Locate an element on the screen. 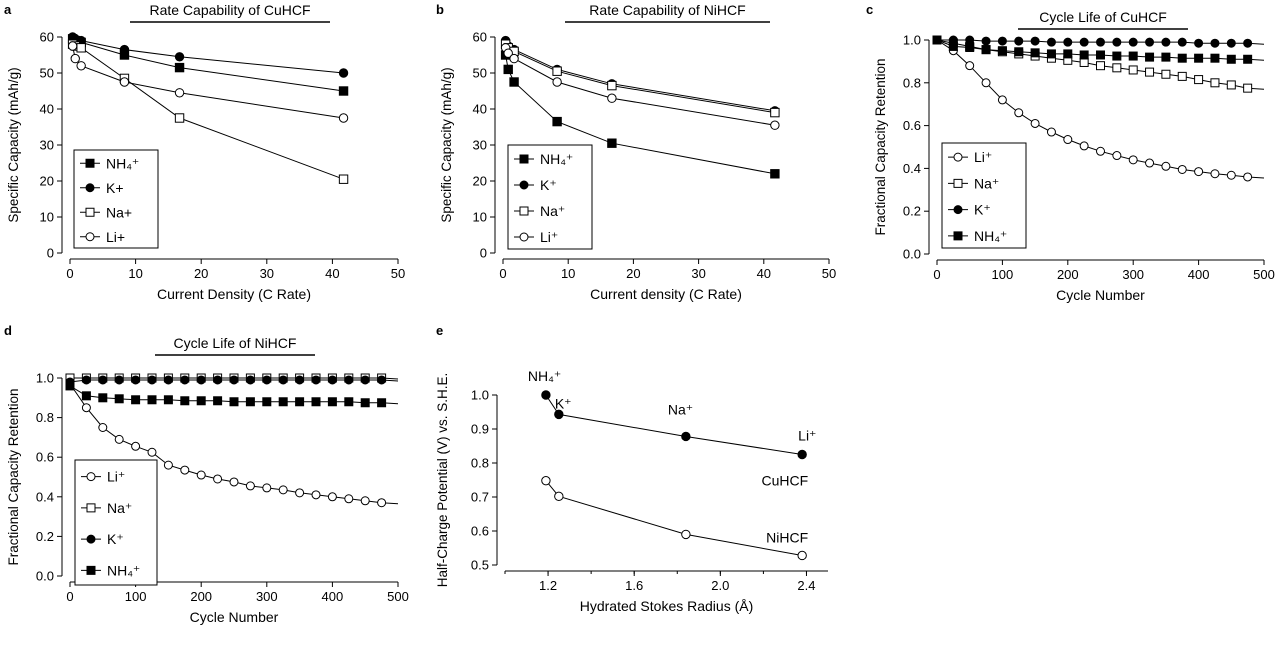  legend-label: Li+ is located at coordinates (115, 237).